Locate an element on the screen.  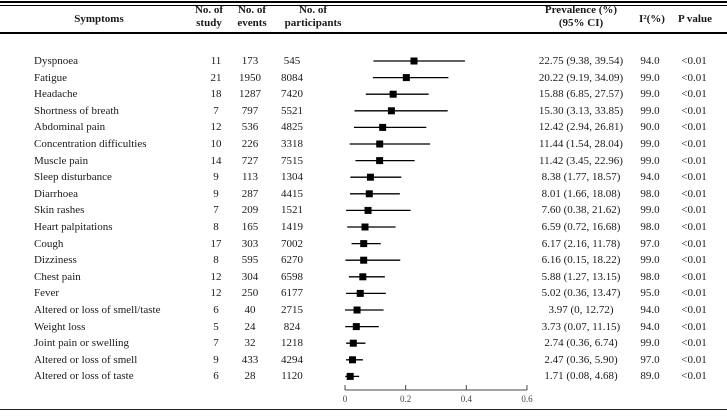
no-of-participants-value: 1521 is located at coordinates (292, 210).